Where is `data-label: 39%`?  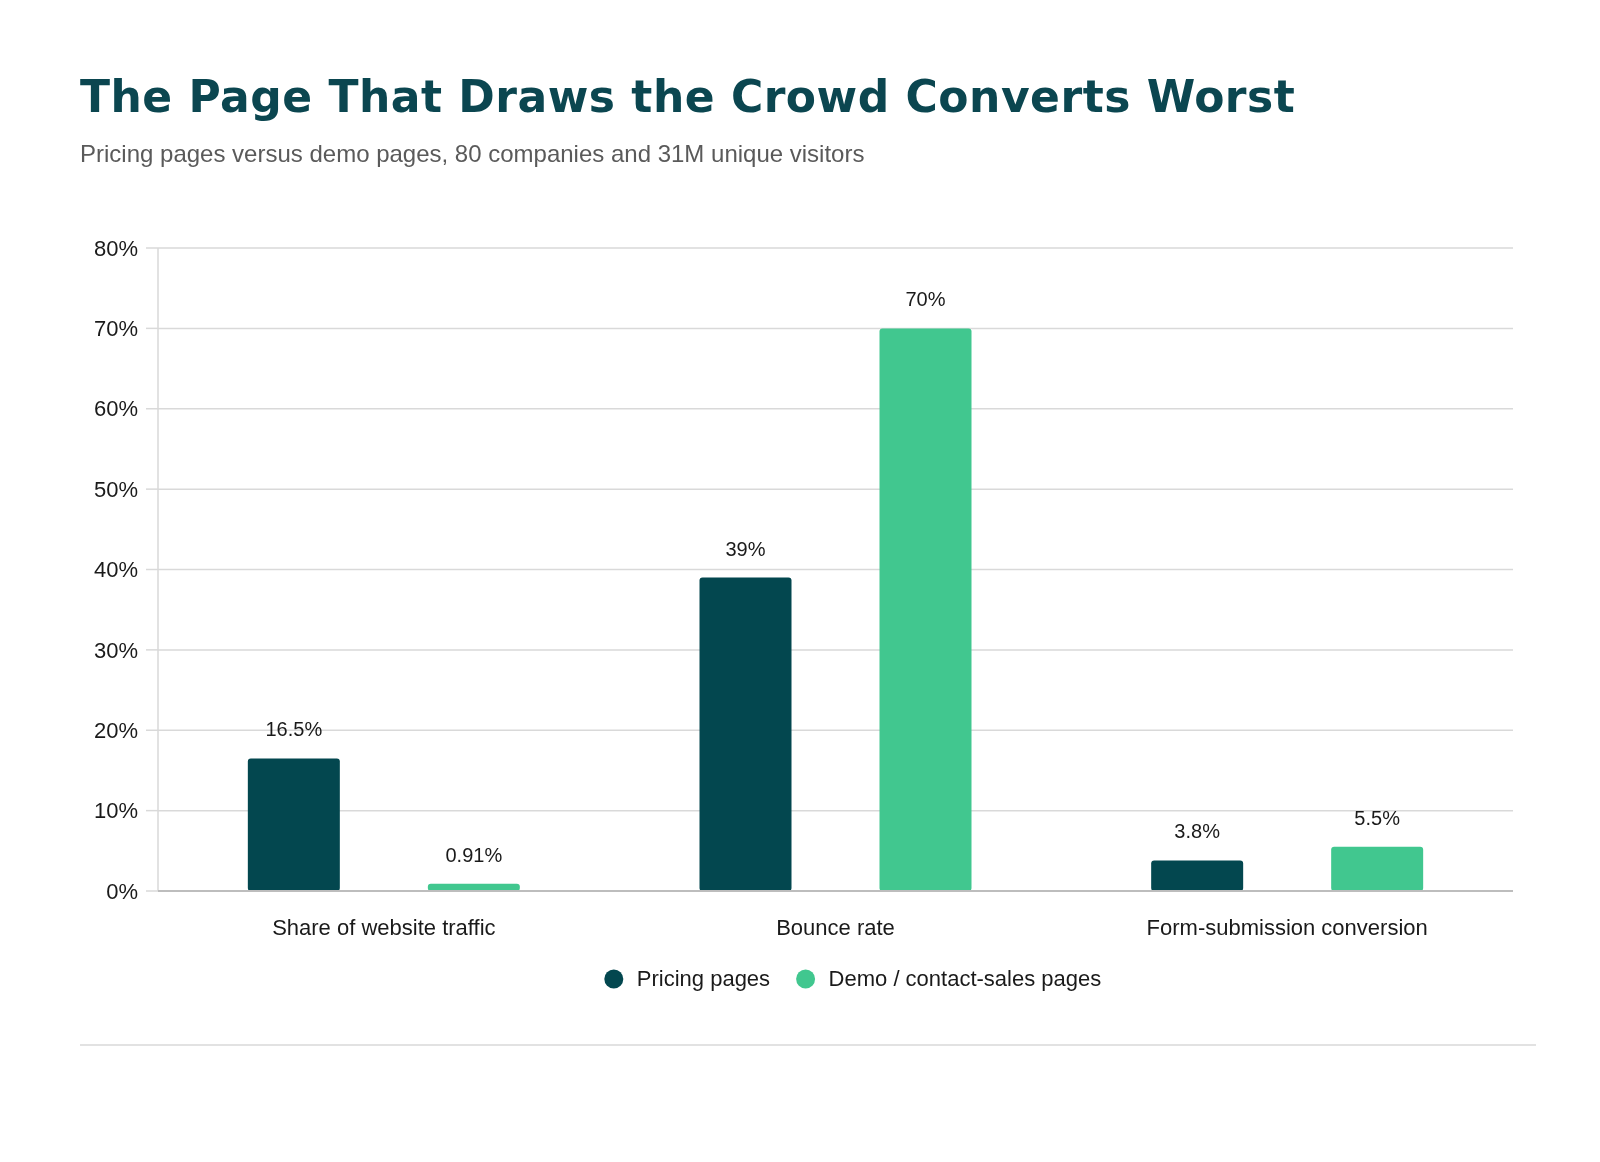 data-label: 39% is located at coordinates (745, 548).